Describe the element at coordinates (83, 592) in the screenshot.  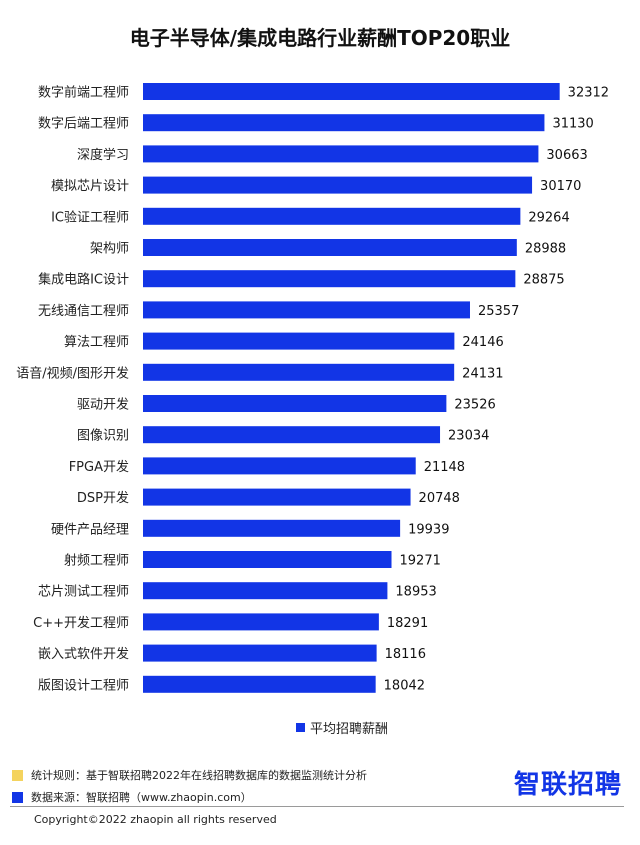
I see `category-label: 芯片测试工程师` at that location.